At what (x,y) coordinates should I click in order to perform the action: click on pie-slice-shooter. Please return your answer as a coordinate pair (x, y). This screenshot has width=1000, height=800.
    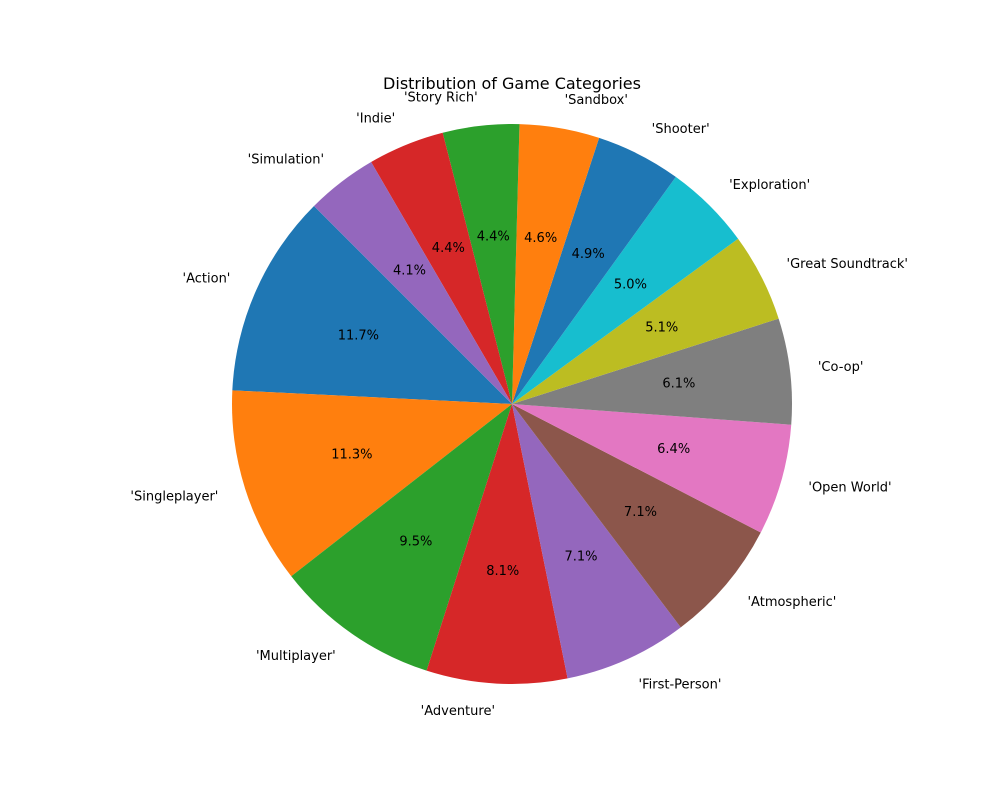
    Looking at the image, I should click on (594, 270).